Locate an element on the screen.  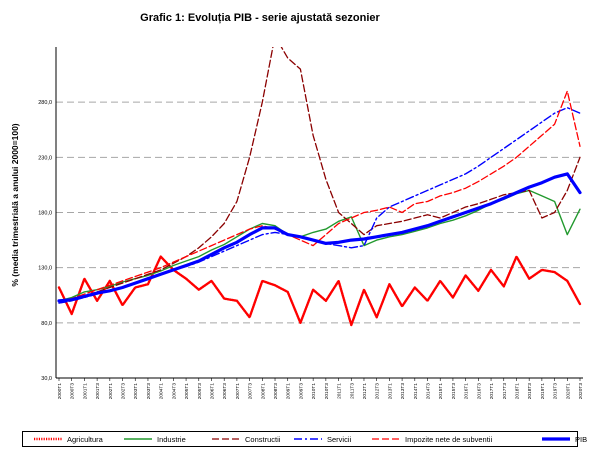
x-tick-label: 2012T3 is located at coordinates (378, 391).